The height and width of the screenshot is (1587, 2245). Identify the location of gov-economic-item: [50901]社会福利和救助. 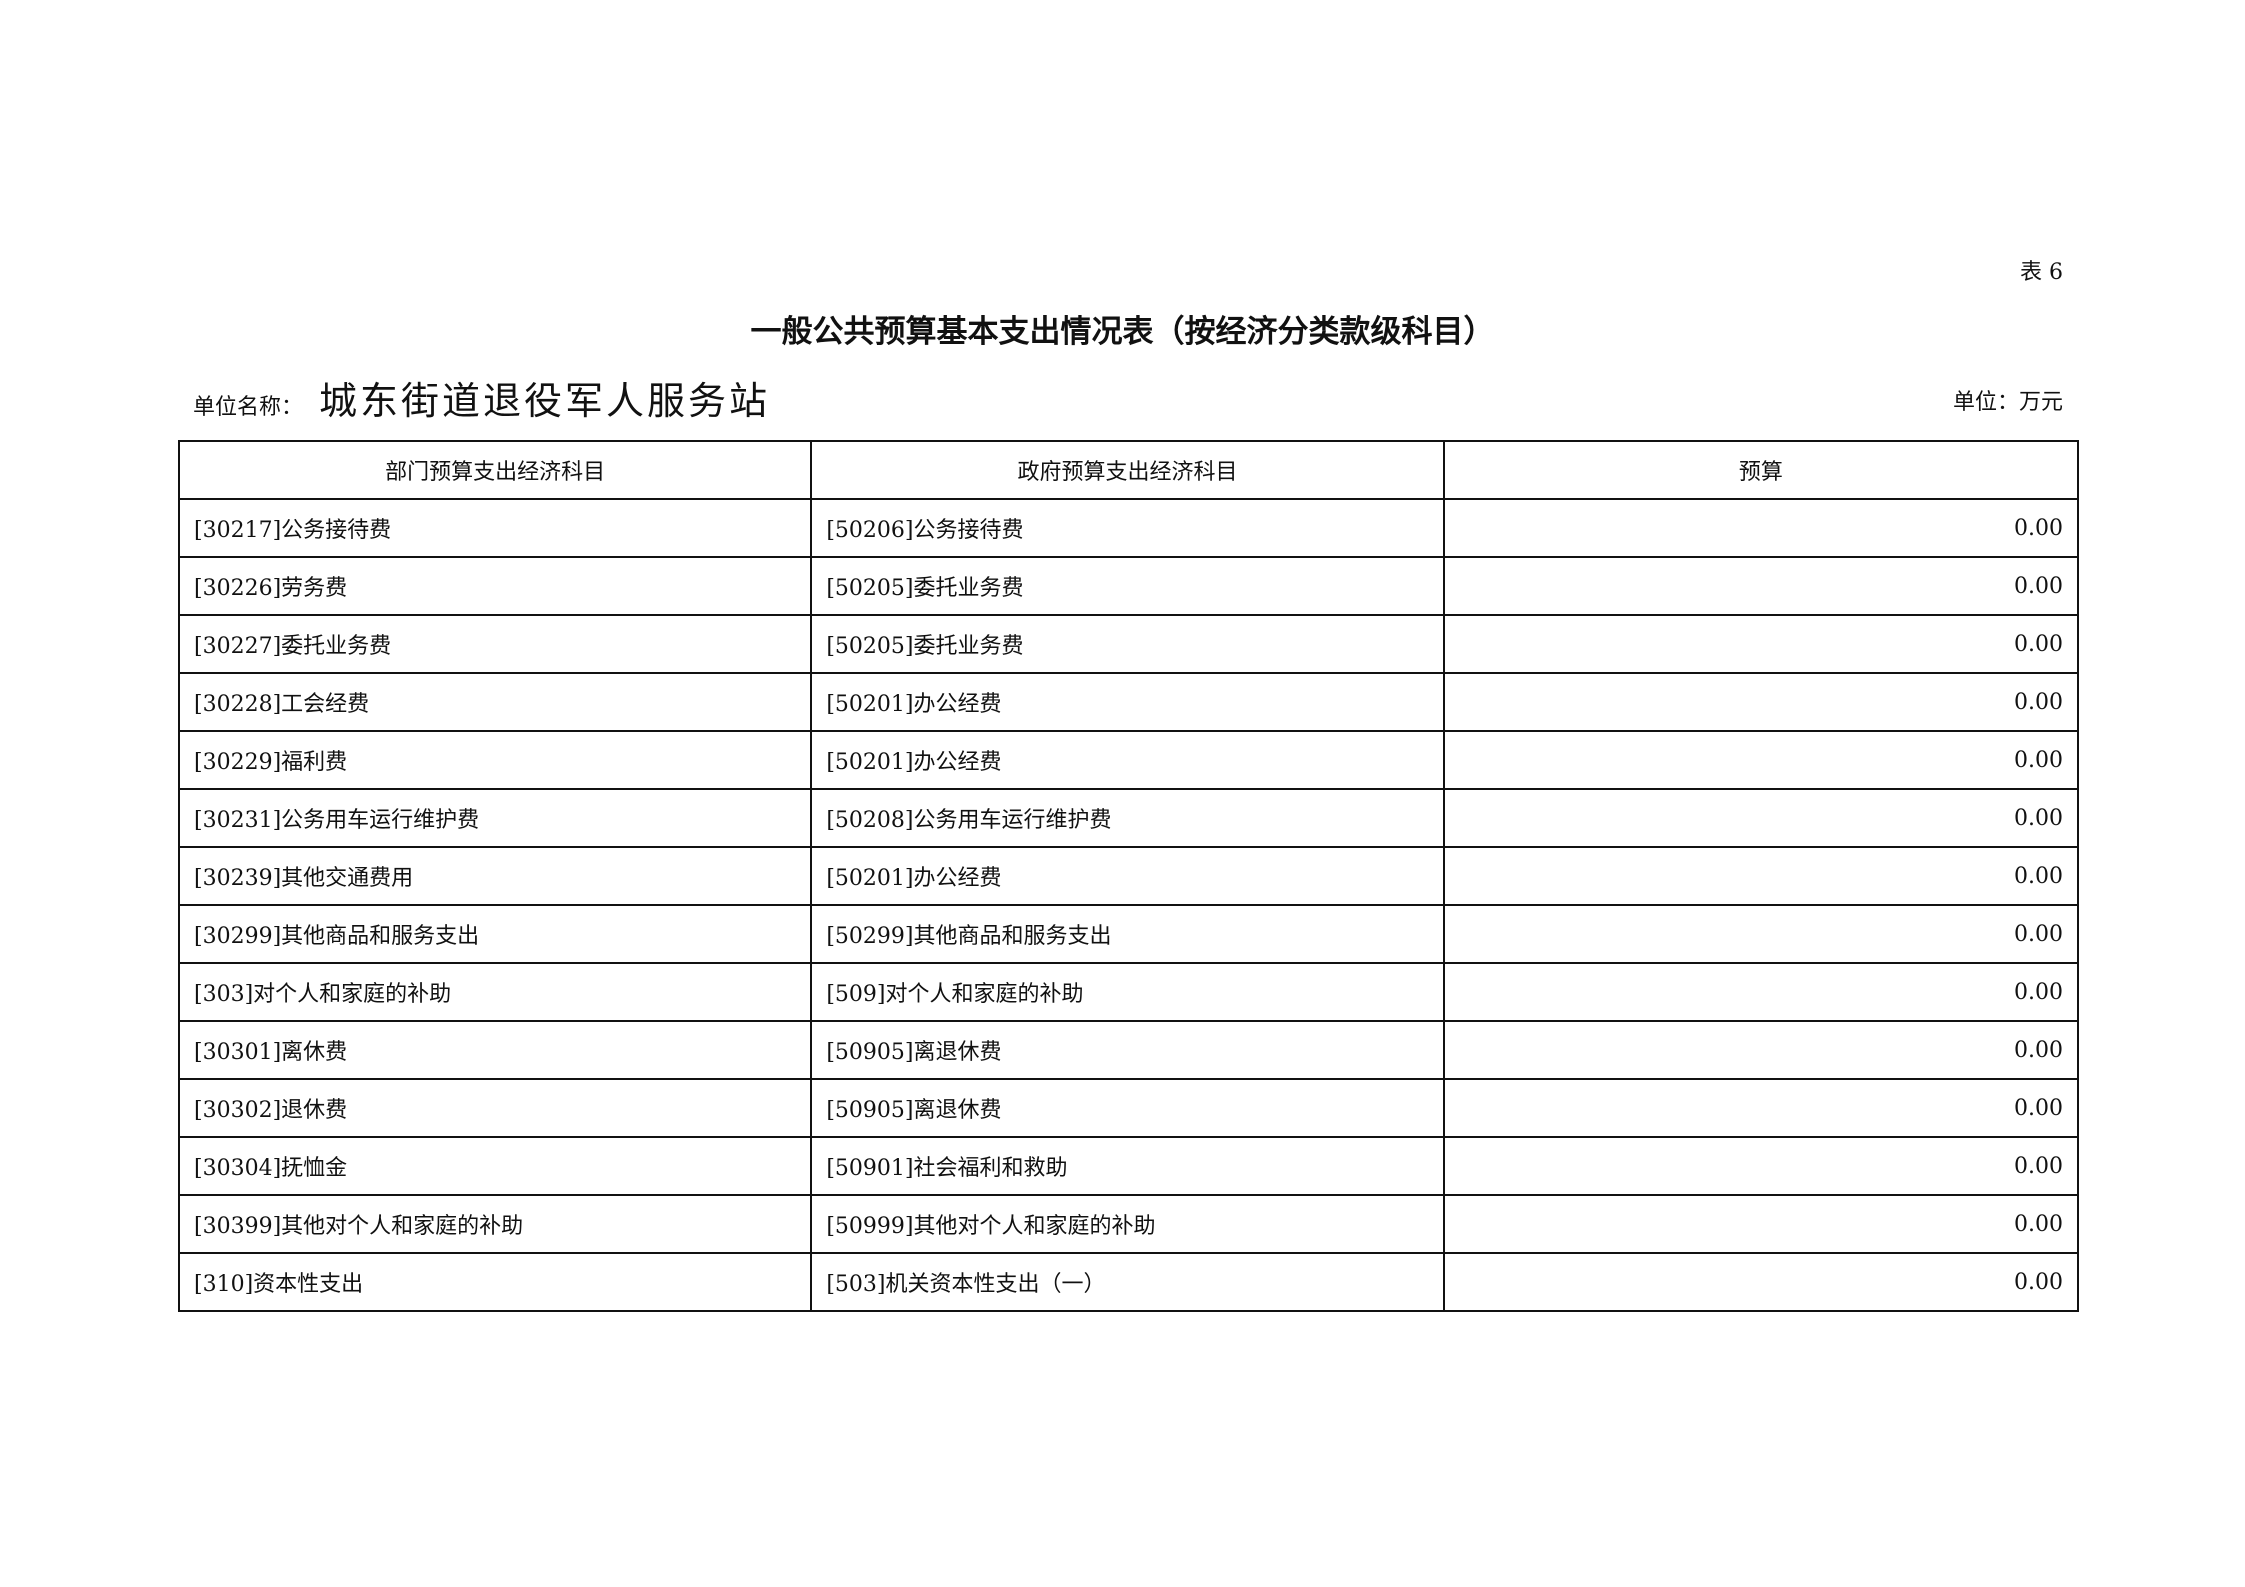
(1127, 1166).